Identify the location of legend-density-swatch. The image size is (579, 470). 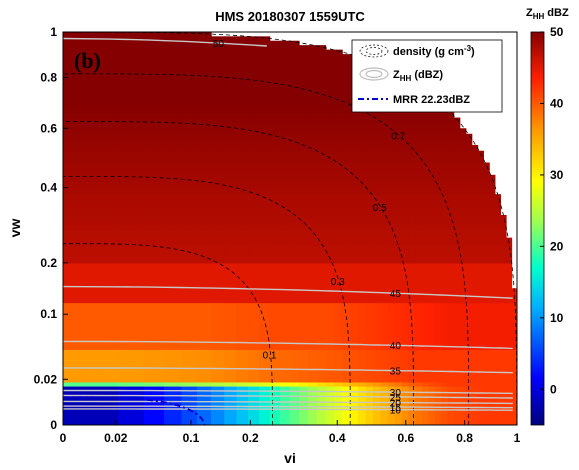
(374, 51).